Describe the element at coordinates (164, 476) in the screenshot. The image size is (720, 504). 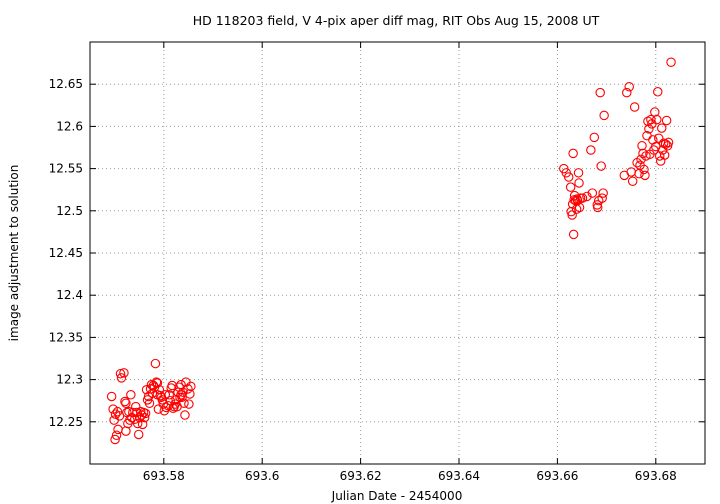
I see `x-tick-label: 693.58` at that location.